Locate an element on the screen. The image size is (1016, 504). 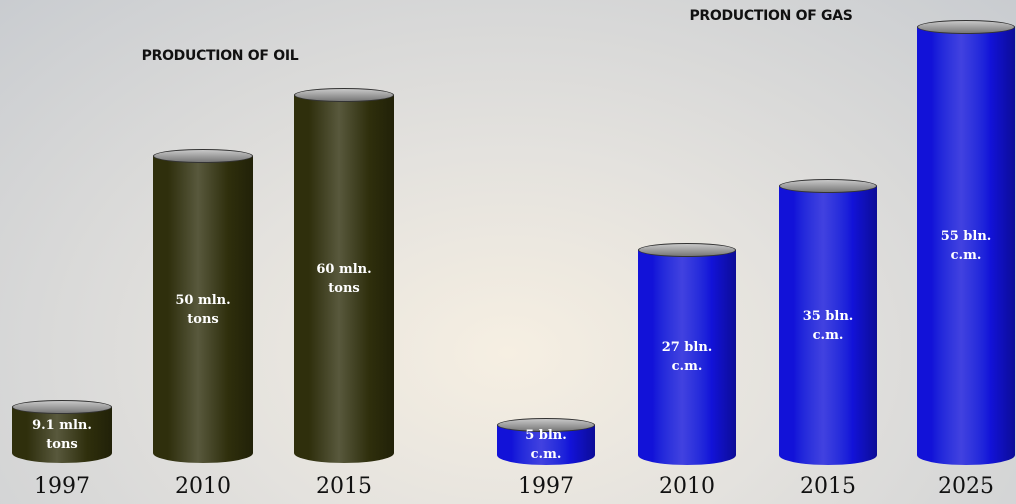
value-label: 50 mln. tons is located at coordinates (203, 309).